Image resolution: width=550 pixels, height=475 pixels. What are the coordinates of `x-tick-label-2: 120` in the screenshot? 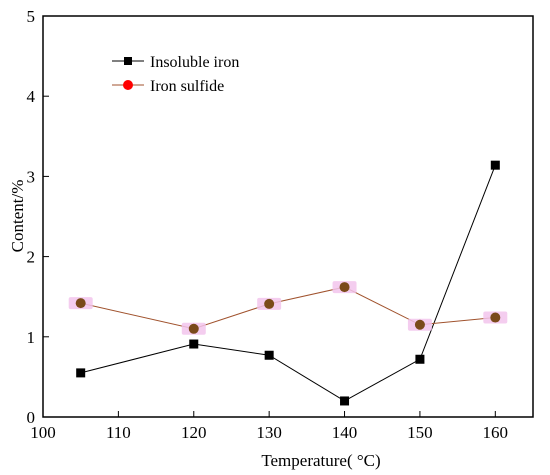 It's located at (194, 432).